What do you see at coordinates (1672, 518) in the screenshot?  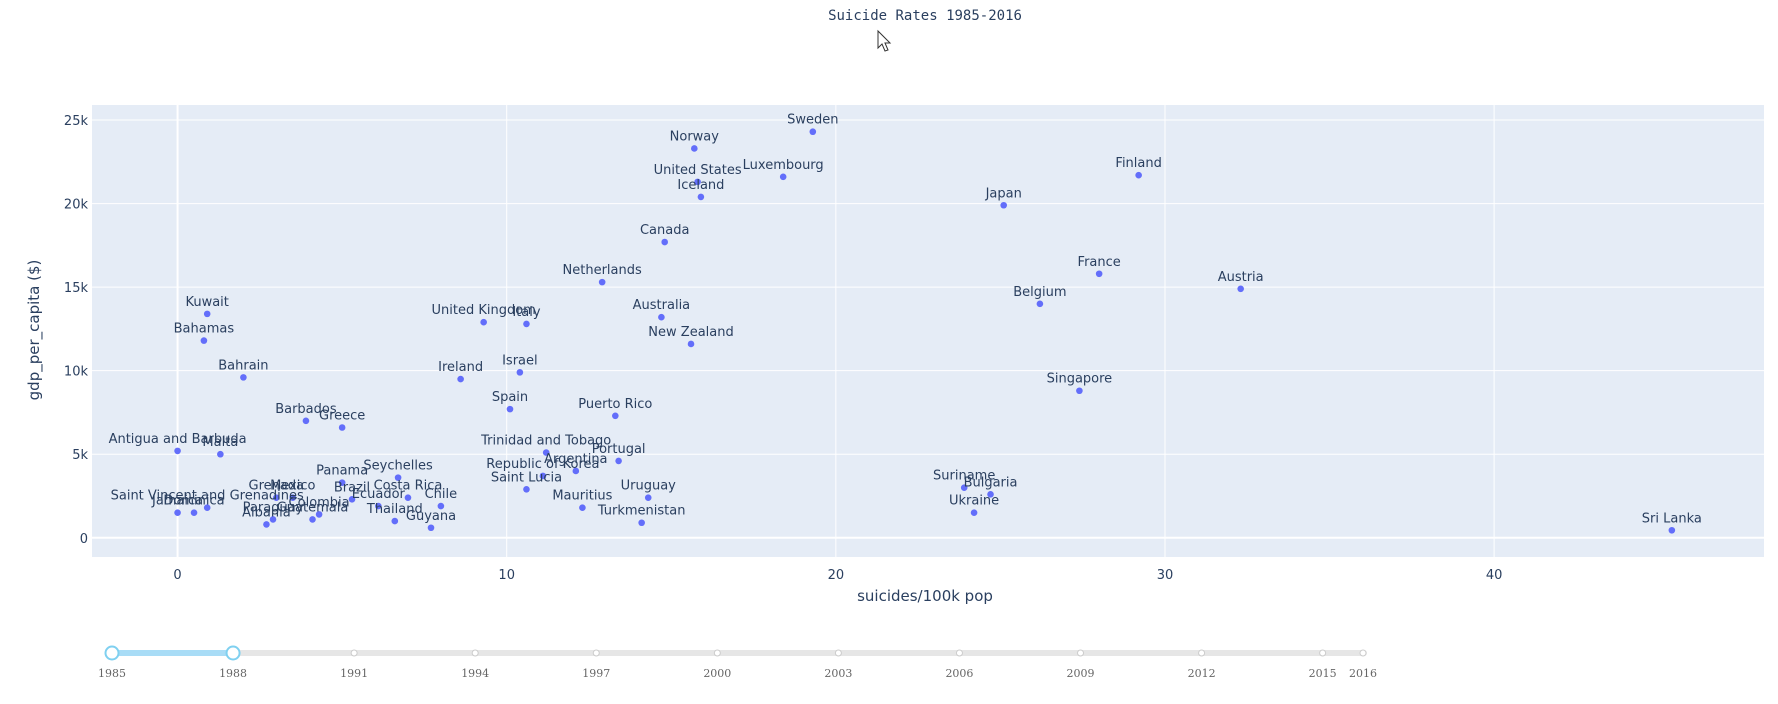 I see `data-point-label: Sri Lanka` at bounding box center [1672, 518].